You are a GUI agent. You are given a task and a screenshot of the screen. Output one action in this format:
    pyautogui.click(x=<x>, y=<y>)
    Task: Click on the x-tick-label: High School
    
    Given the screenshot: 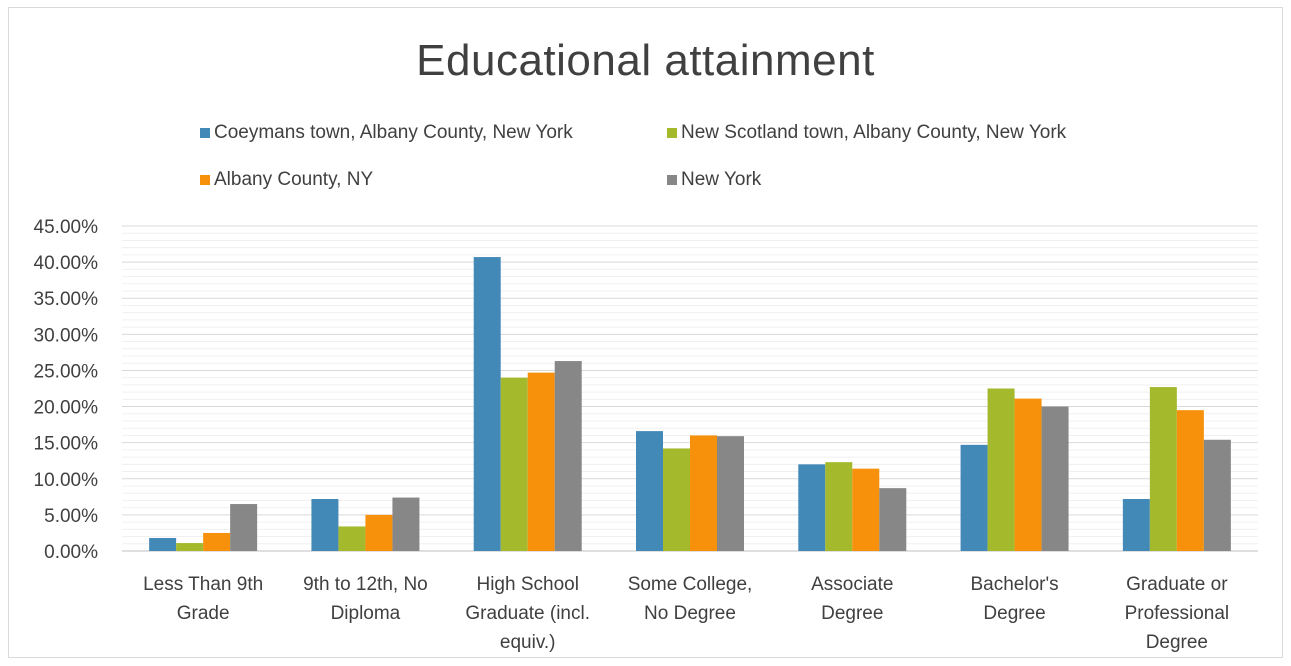 What is the action you would take?
    pyautogui.click(x=527, y=584)
    